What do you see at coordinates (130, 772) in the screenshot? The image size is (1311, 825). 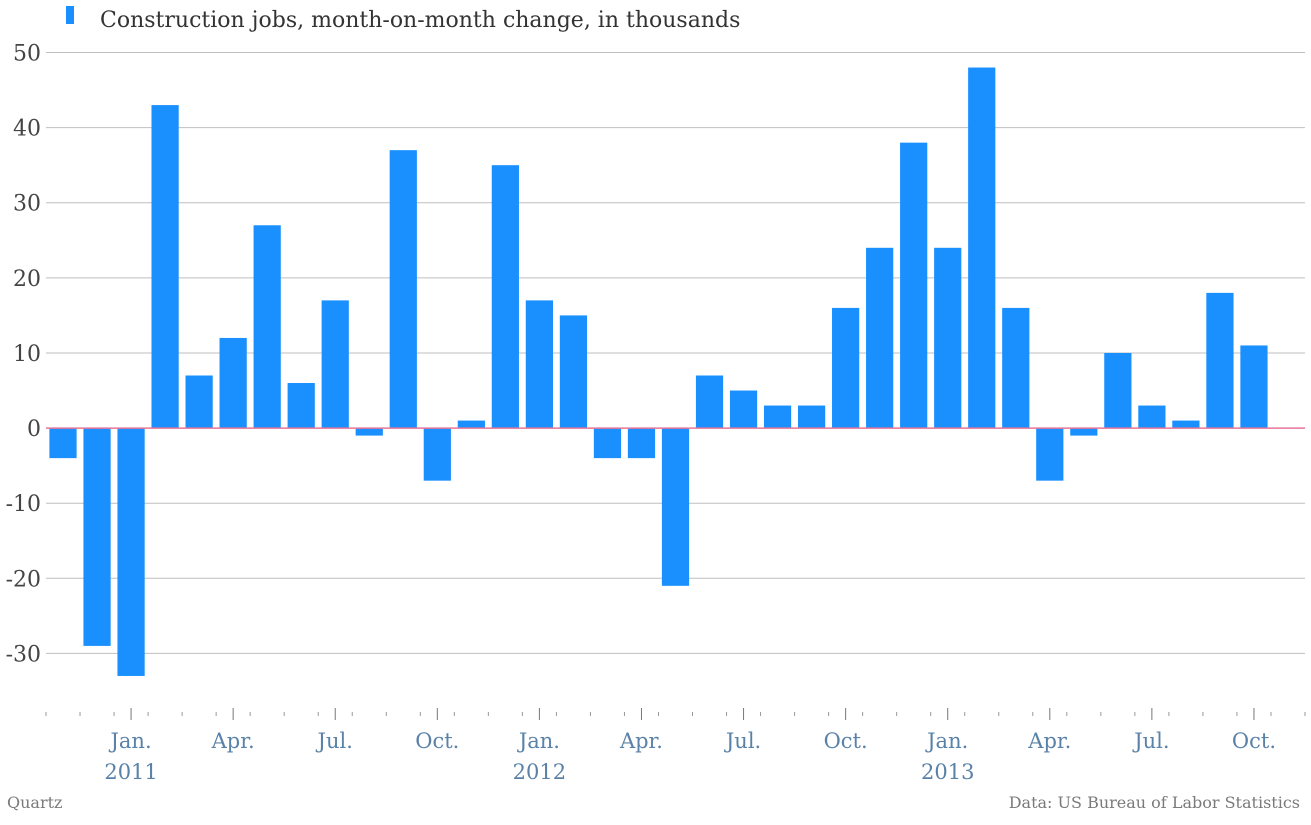 I see `x-year-label: 2011` at bounding box center [130, 772].